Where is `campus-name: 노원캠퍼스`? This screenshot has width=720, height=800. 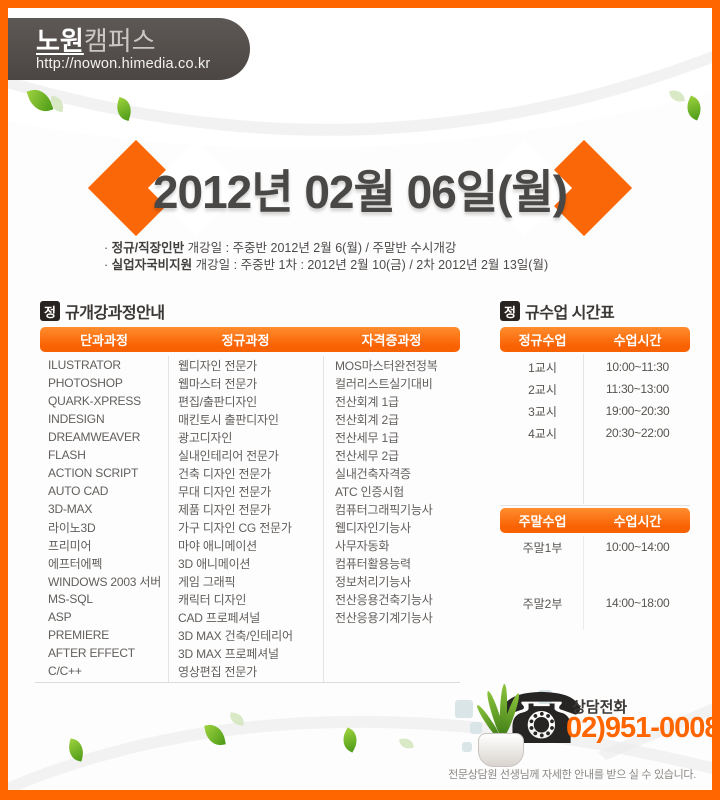
campus-name: 노원캠퍼스 is located at coordinates (143, 41).